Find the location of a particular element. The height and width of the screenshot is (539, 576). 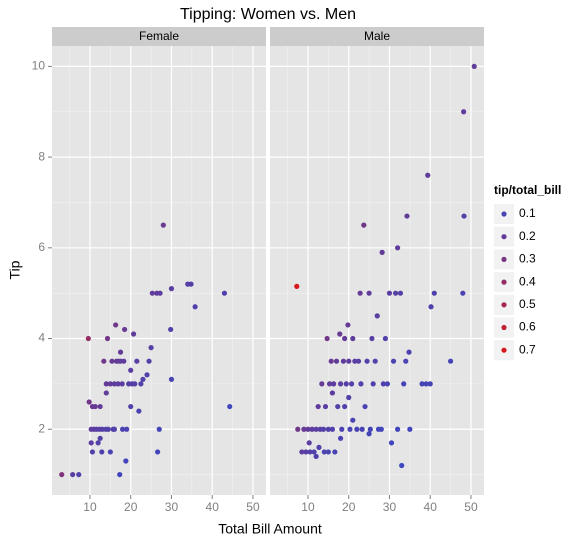

chart-title: Tipping: Women vs. Men is located at coordinates (268, 14).